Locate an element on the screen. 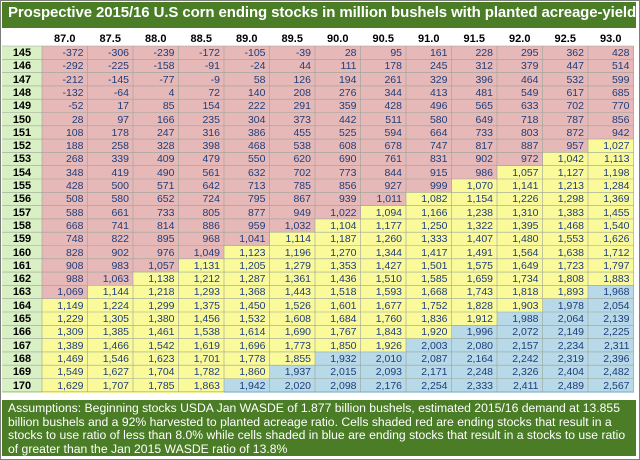 This screenshot has width=640, height=460. table-cell: 2,157 is located at coordinates (520, 345).